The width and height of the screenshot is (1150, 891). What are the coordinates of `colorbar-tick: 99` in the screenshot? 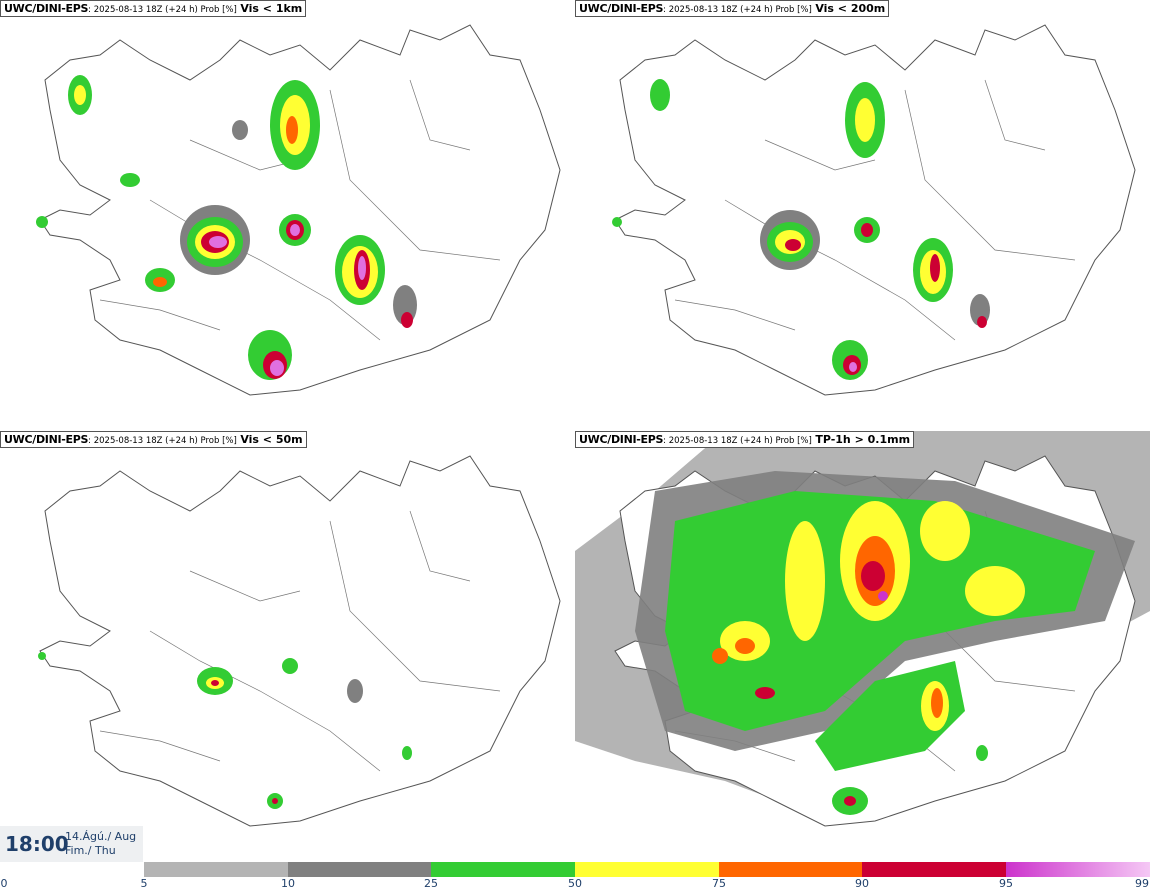 It's located at (1142, 883).